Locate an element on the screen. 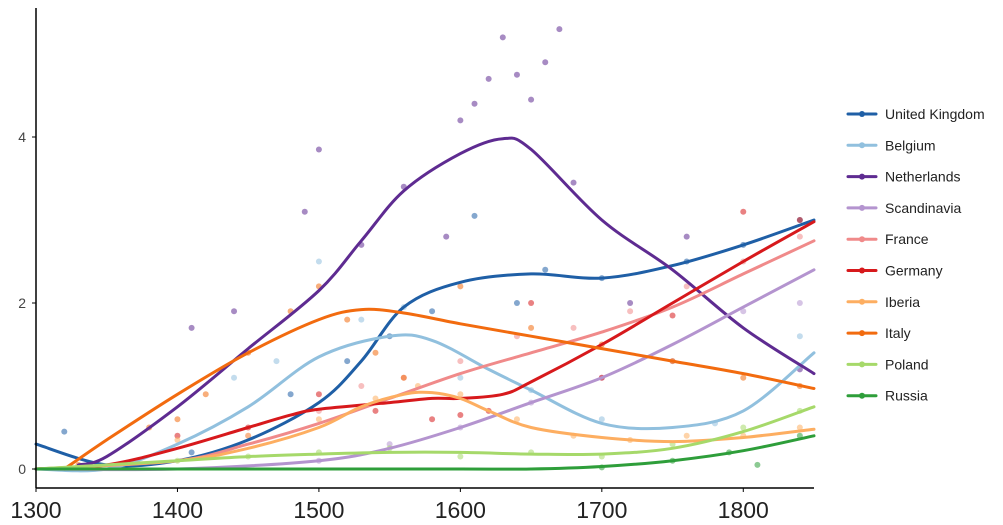 The width and height of the screenshot is (1003, 525). legend-label: Scandinavia is located at coordinates (923, 208).